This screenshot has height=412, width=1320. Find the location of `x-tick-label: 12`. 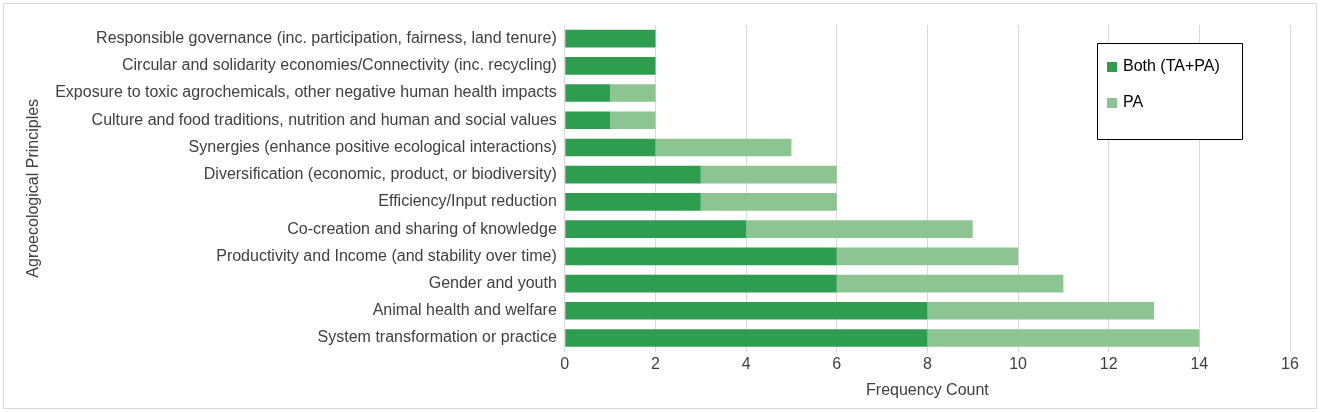

x-tick-label: 12 is located at coordinates (1108, 363).